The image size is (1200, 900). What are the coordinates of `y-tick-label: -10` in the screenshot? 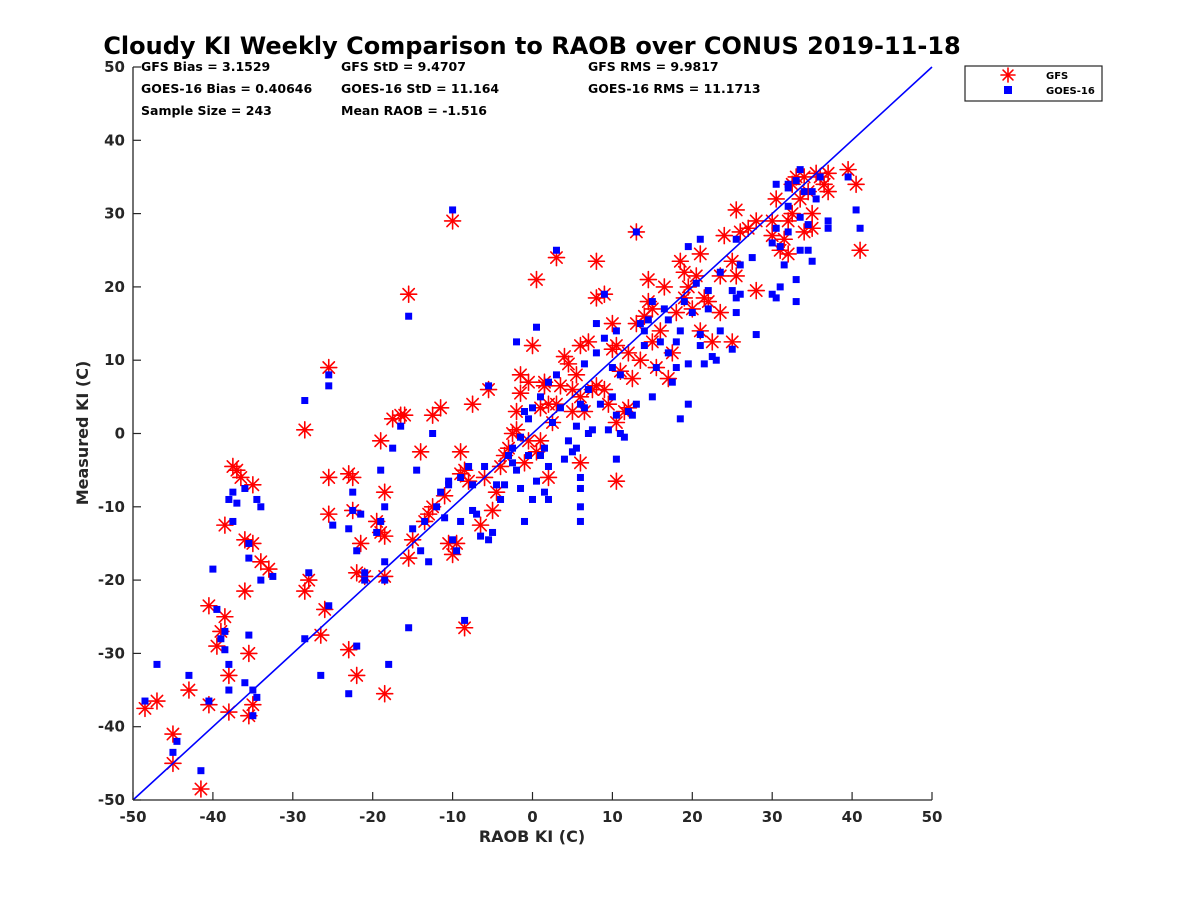 It's located at (111, 507).